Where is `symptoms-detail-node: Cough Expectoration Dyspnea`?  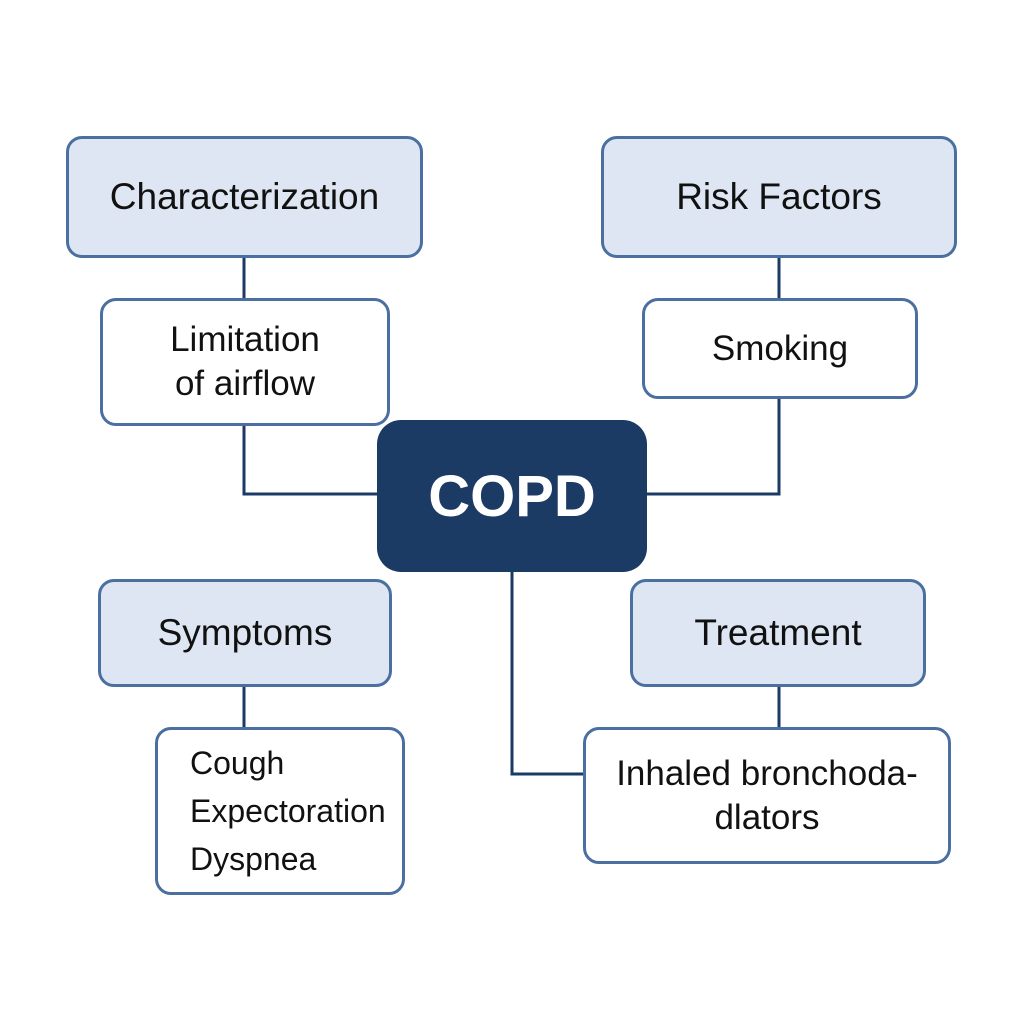 symptoms-detail-node: Cough Expectoration Dyspnea is located at coordinates (280, 811).